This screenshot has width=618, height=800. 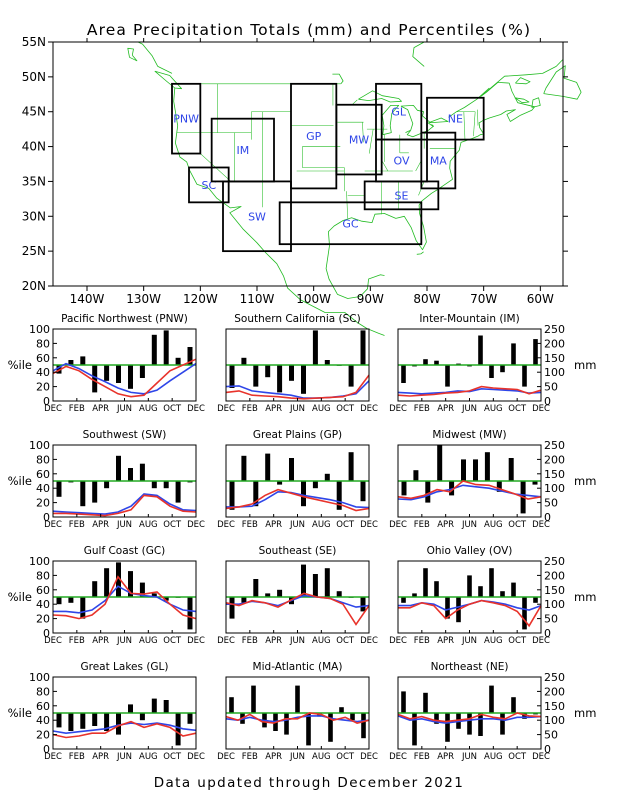 I want to click on mm-tick-label: 100, so click(x=554, y=720).